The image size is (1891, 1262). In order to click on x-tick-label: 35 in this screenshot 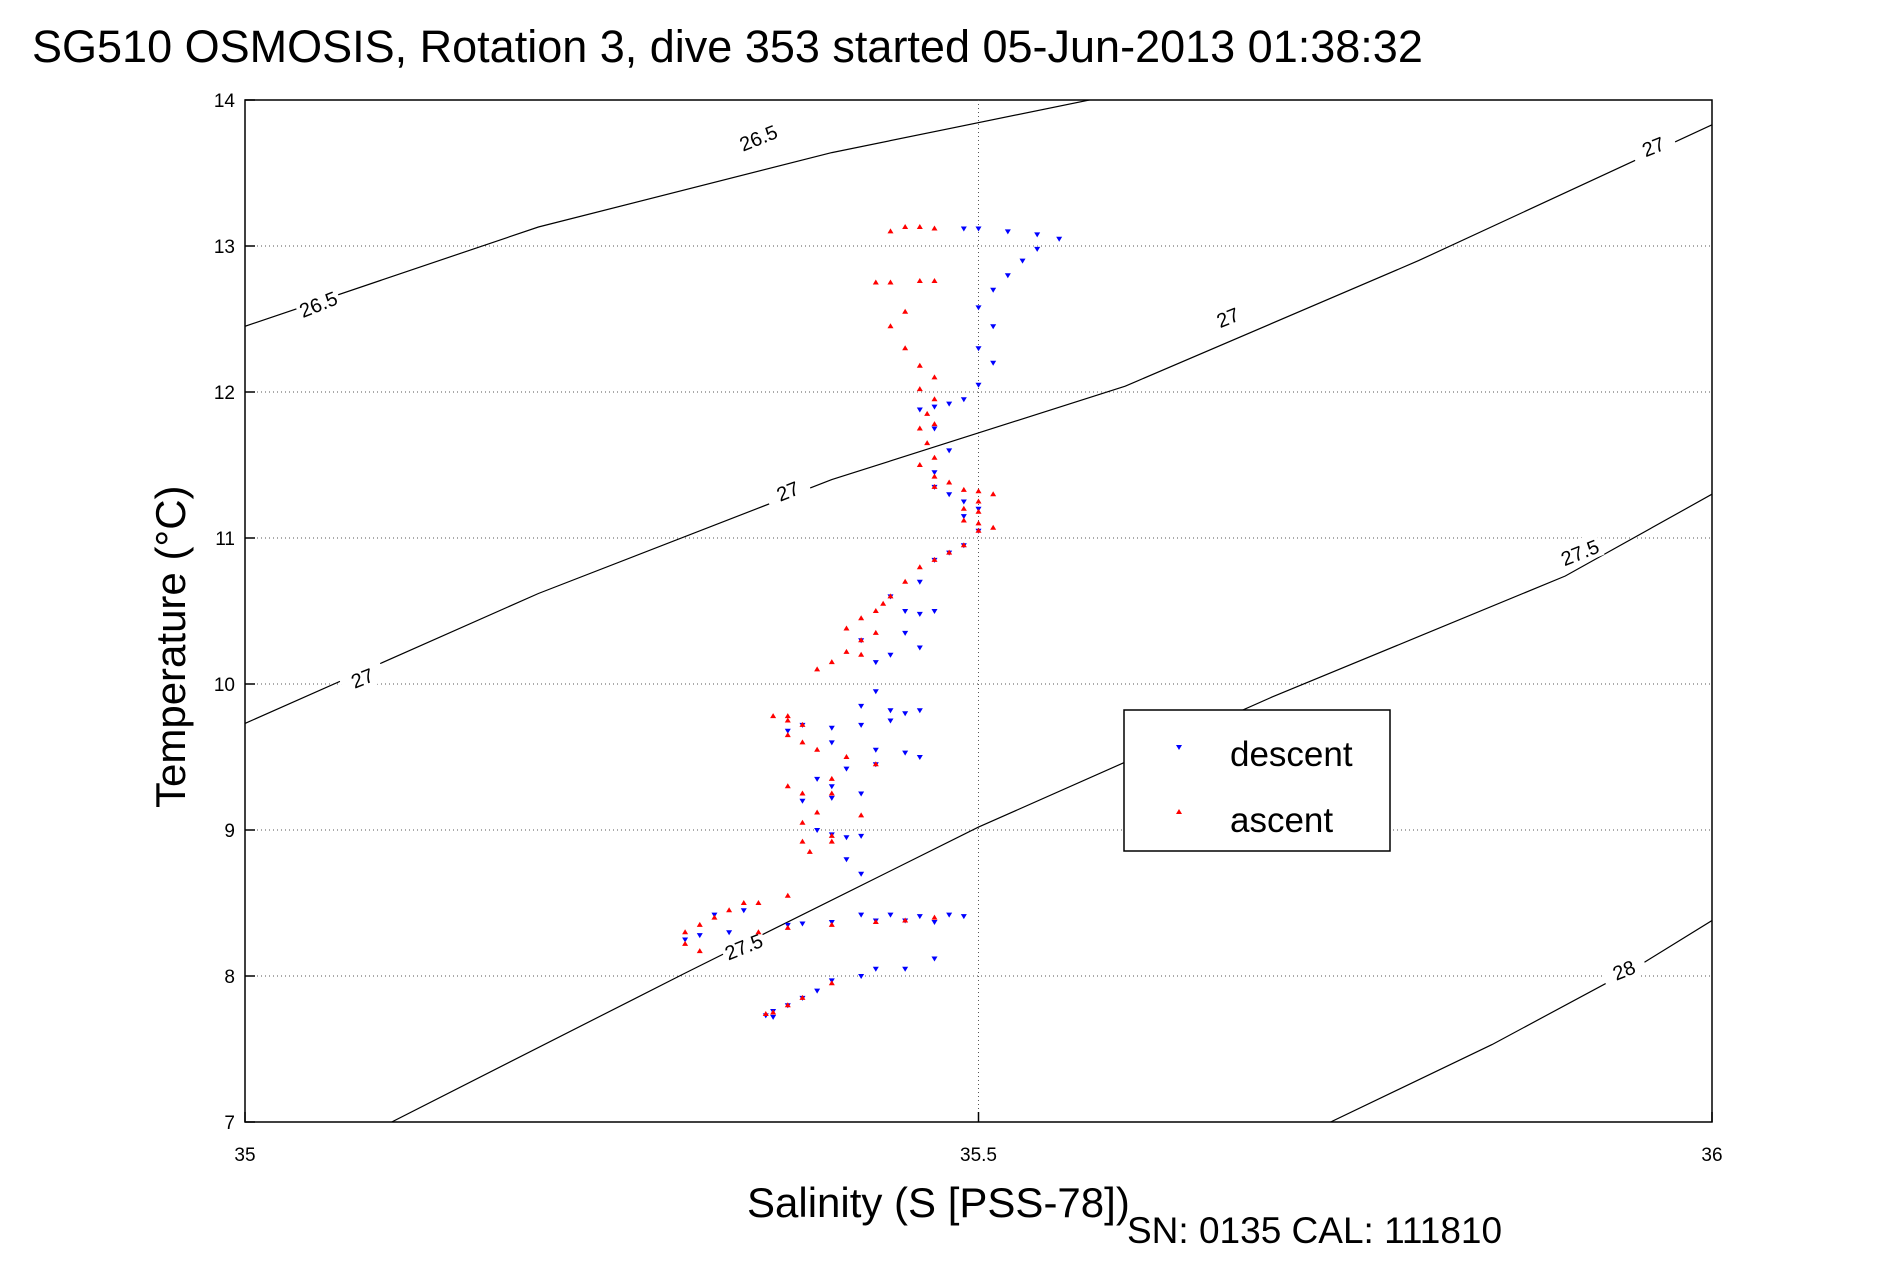, I will do `click(244, 1155)`.